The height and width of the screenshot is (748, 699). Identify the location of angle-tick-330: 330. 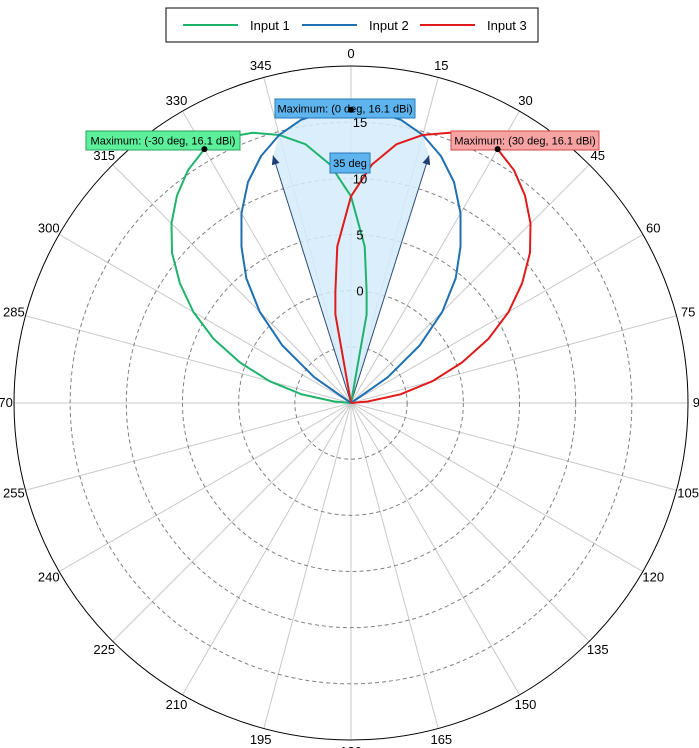
(177, 100).